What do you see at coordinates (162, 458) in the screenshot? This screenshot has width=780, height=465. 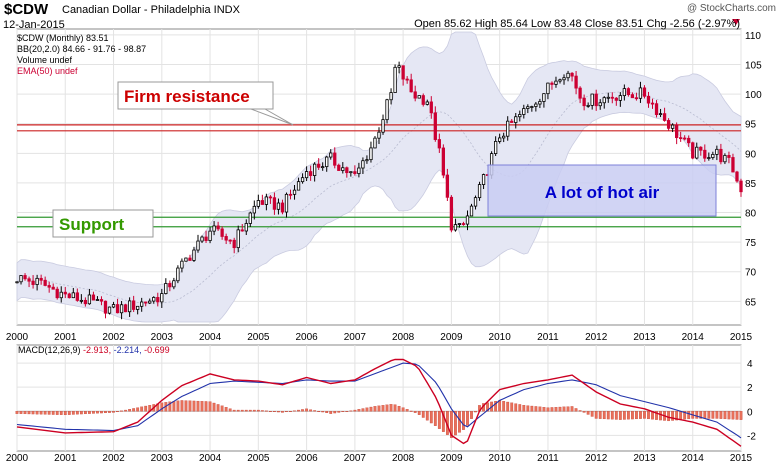 I see `macd-x-tick-label: 2003` at bounding box center [162, 458].